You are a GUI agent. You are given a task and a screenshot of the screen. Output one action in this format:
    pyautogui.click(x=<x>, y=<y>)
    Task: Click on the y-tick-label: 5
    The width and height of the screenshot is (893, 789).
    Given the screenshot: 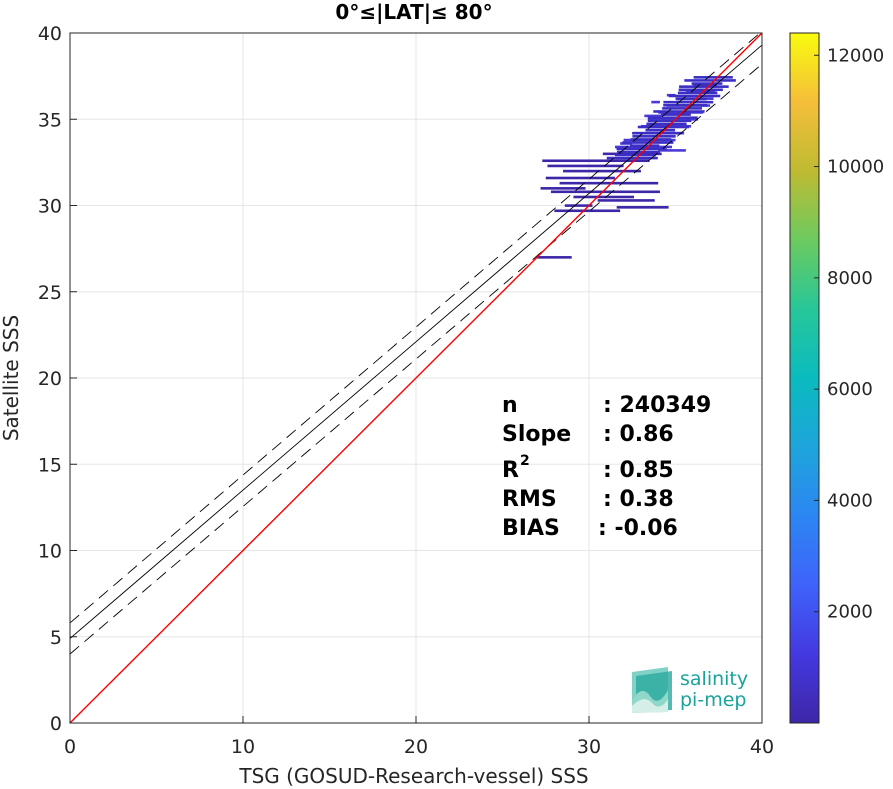 What is the action you would take?
    pyautogui.click(x=56, y=638)
    